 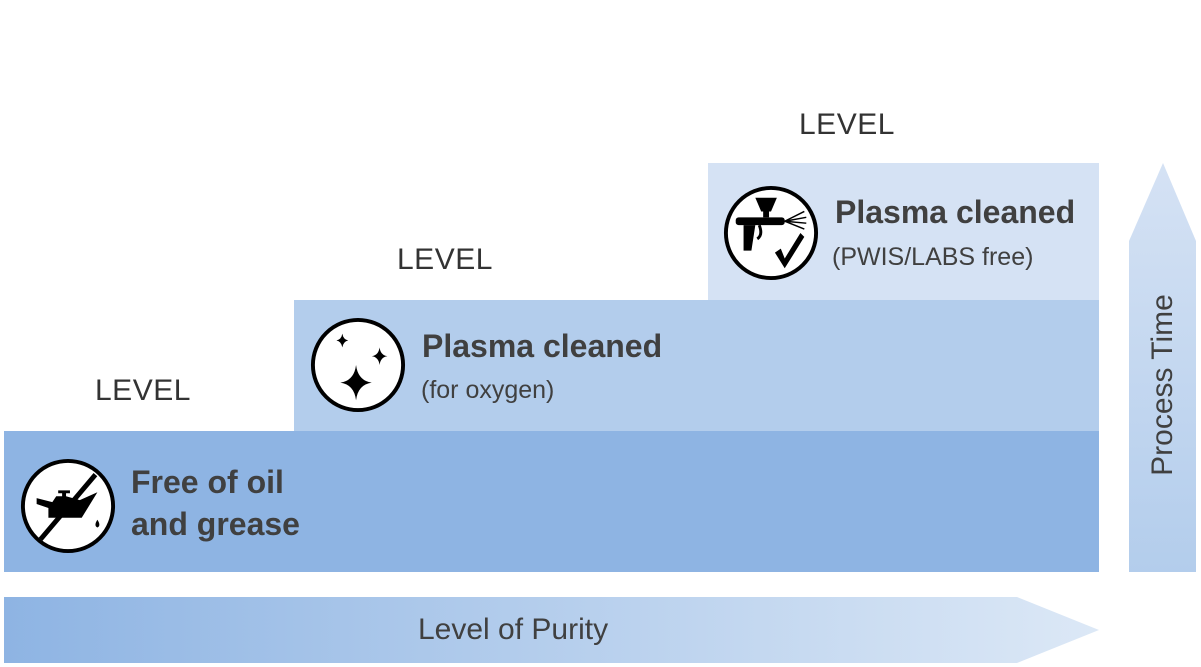 I want to click on level-3-subtitle: (PWIS/LABS free), so click(x=933, y=257).